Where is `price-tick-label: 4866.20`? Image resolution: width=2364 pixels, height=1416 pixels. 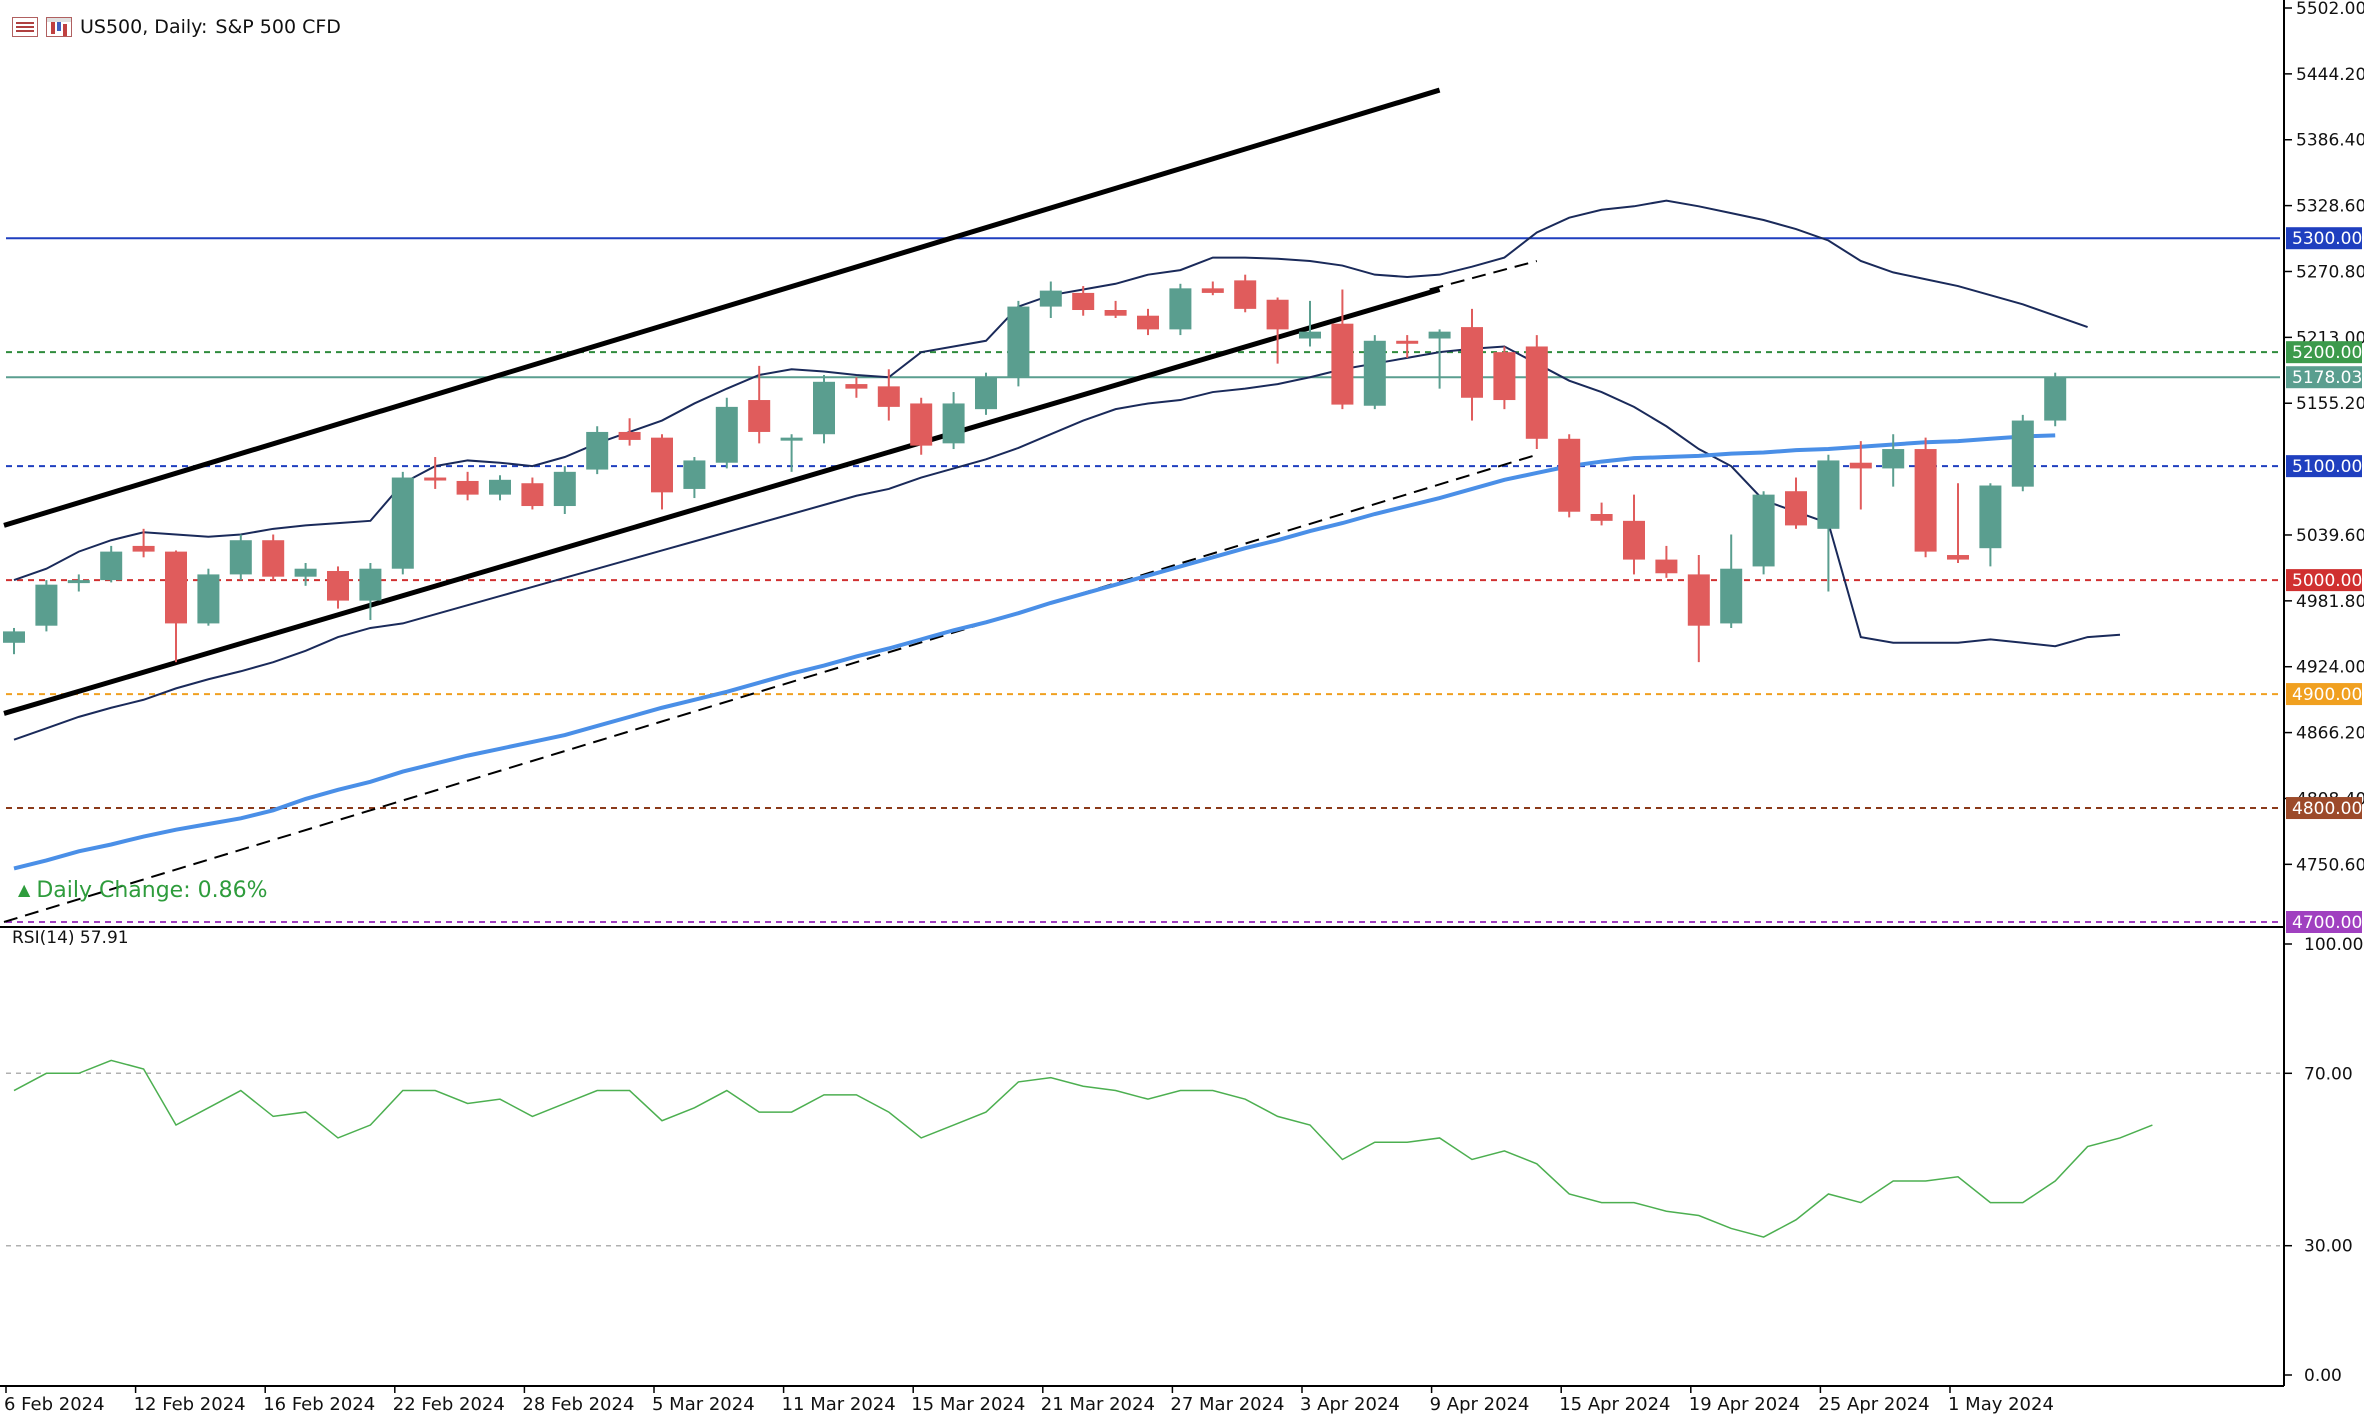 price-tick-label: 4866.20 is located at coordinates (2330, 734).